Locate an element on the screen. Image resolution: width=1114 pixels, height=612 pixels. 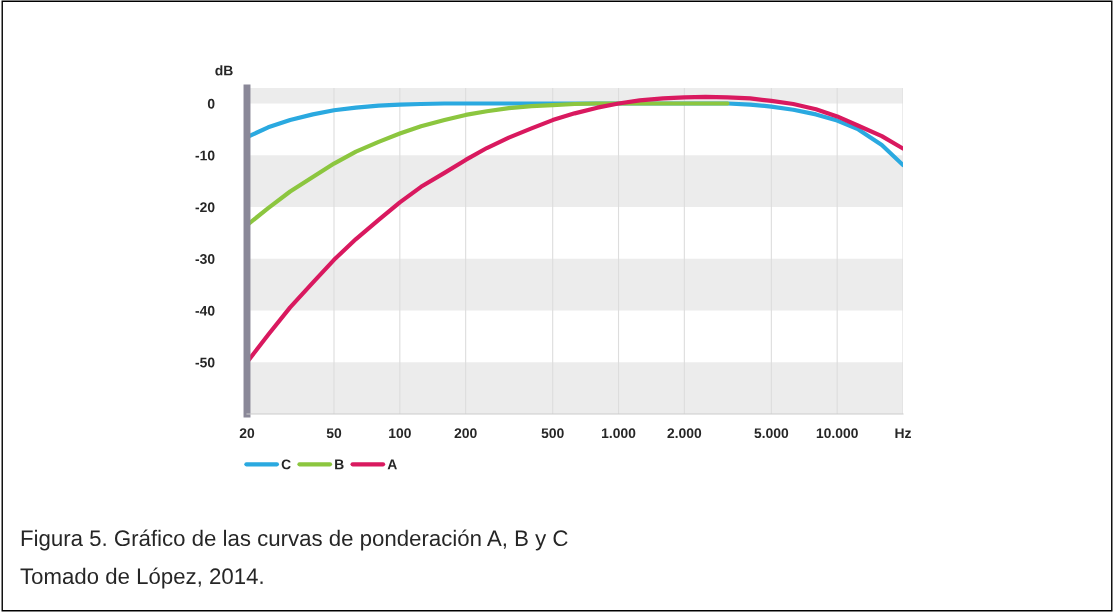
text: Figura 5. Gráfico de las curvas de ponderación A, B y C is located at coordinates (294, 540).